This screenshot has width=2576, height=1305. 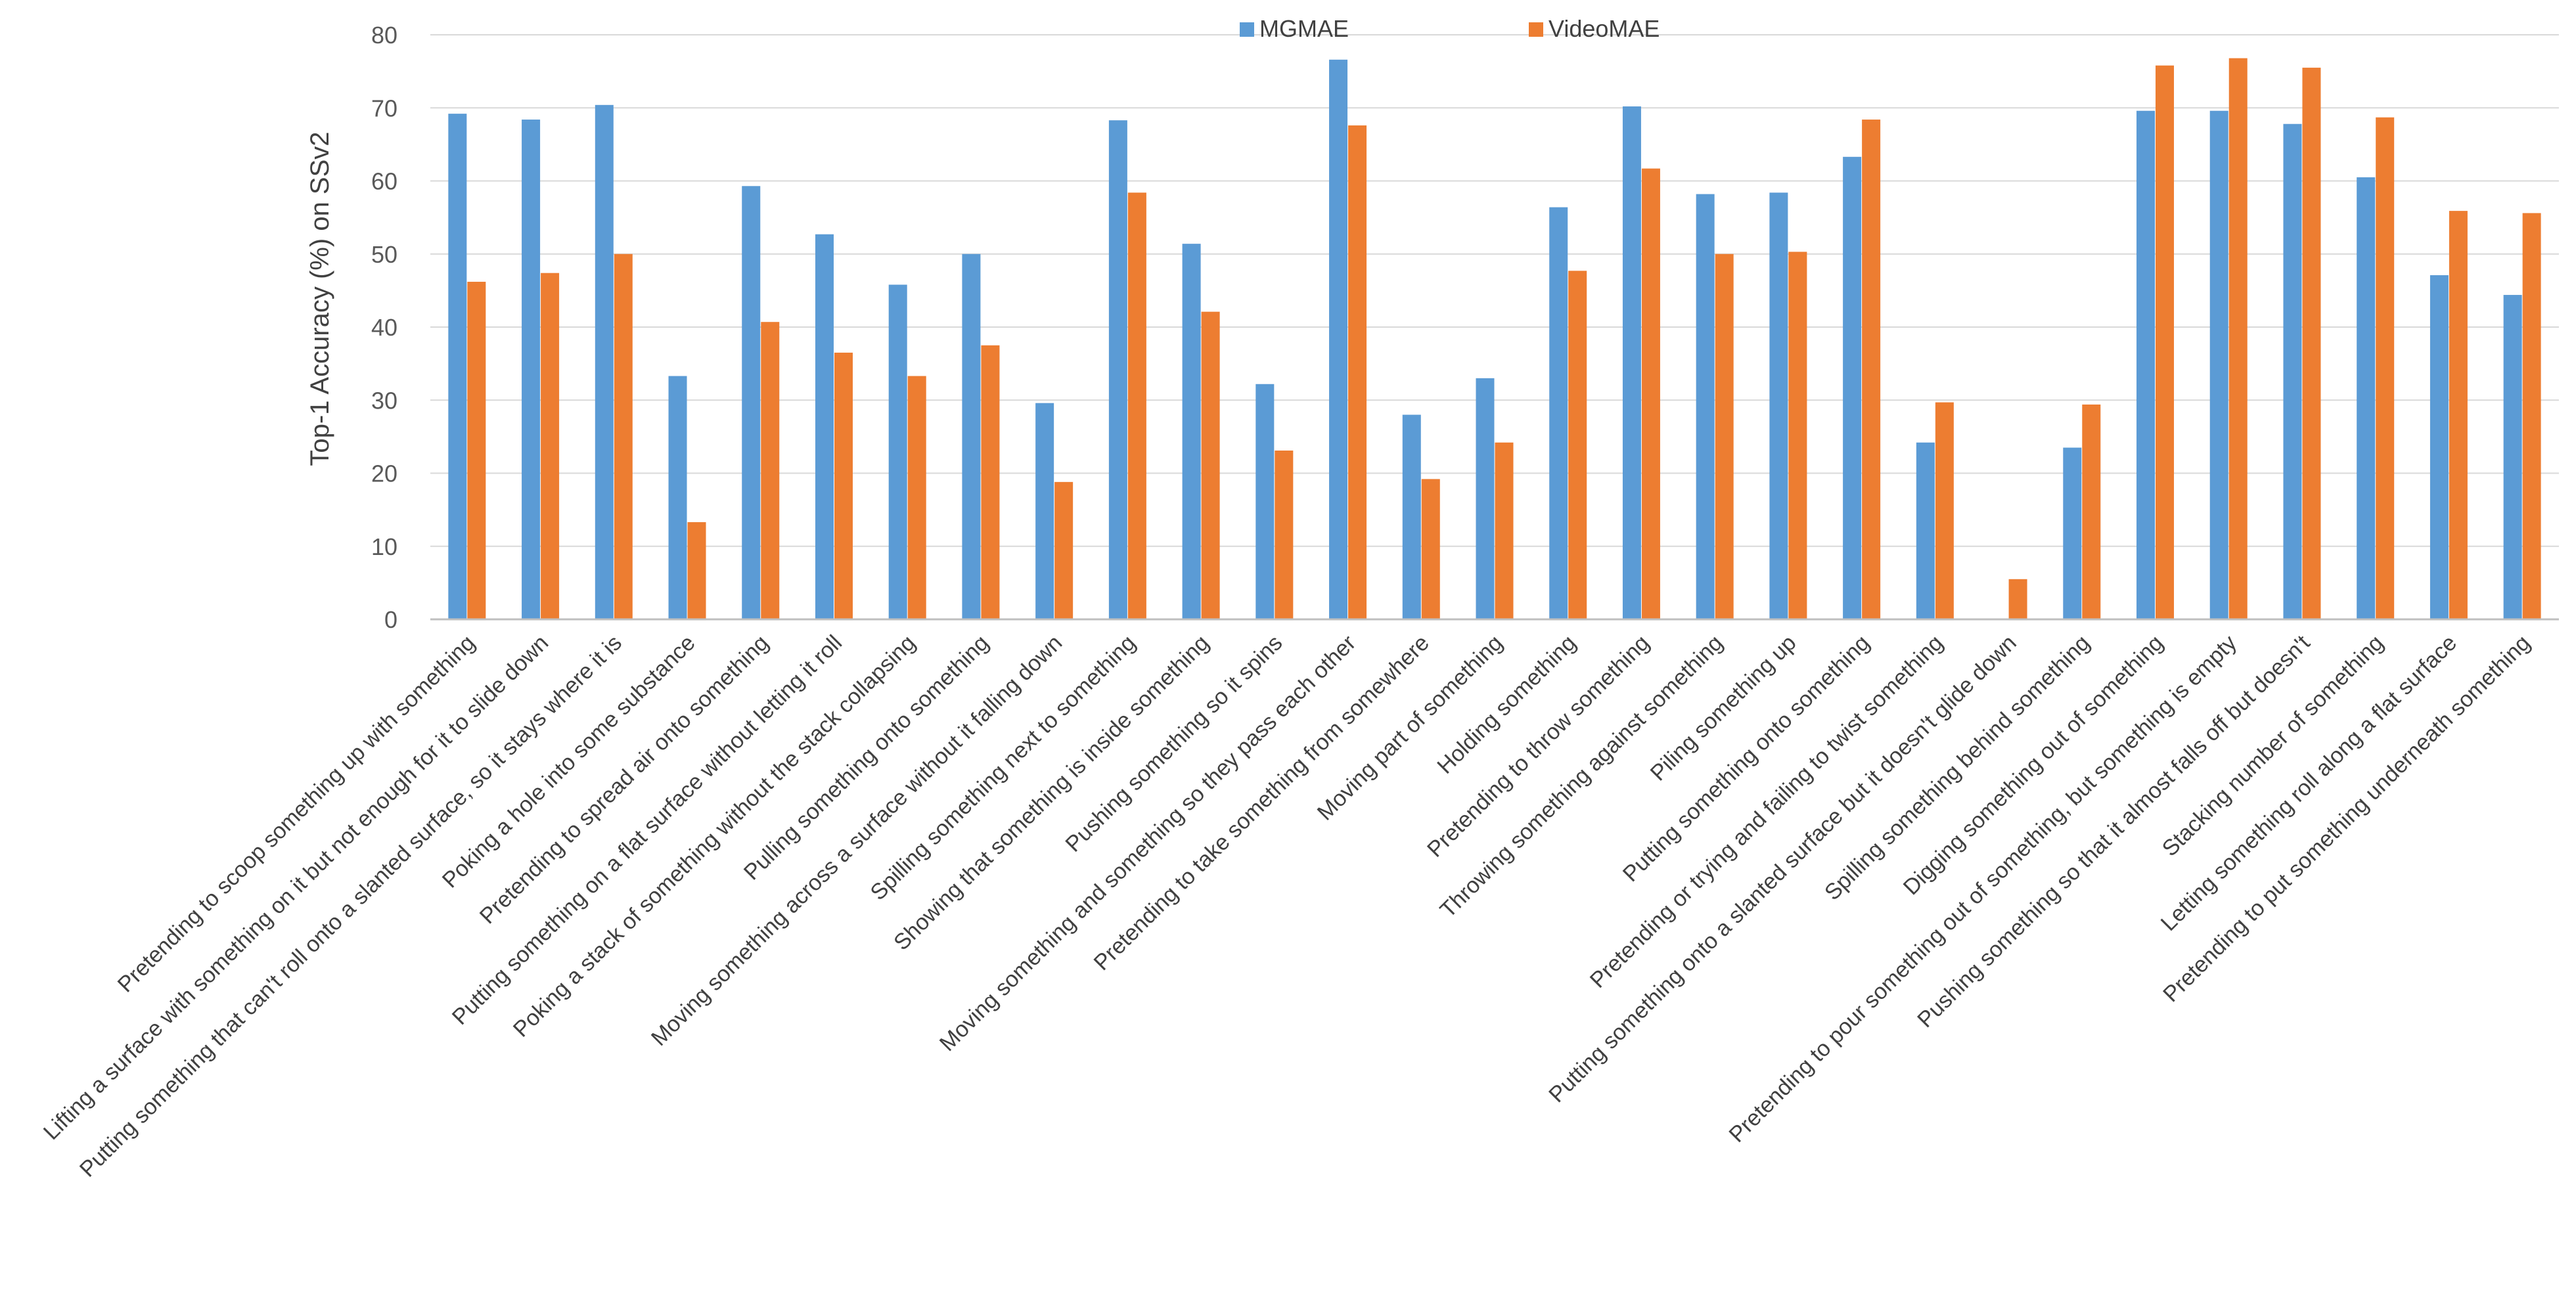 I want to click on y-tick-label: 60, so click(x=384, y=181).